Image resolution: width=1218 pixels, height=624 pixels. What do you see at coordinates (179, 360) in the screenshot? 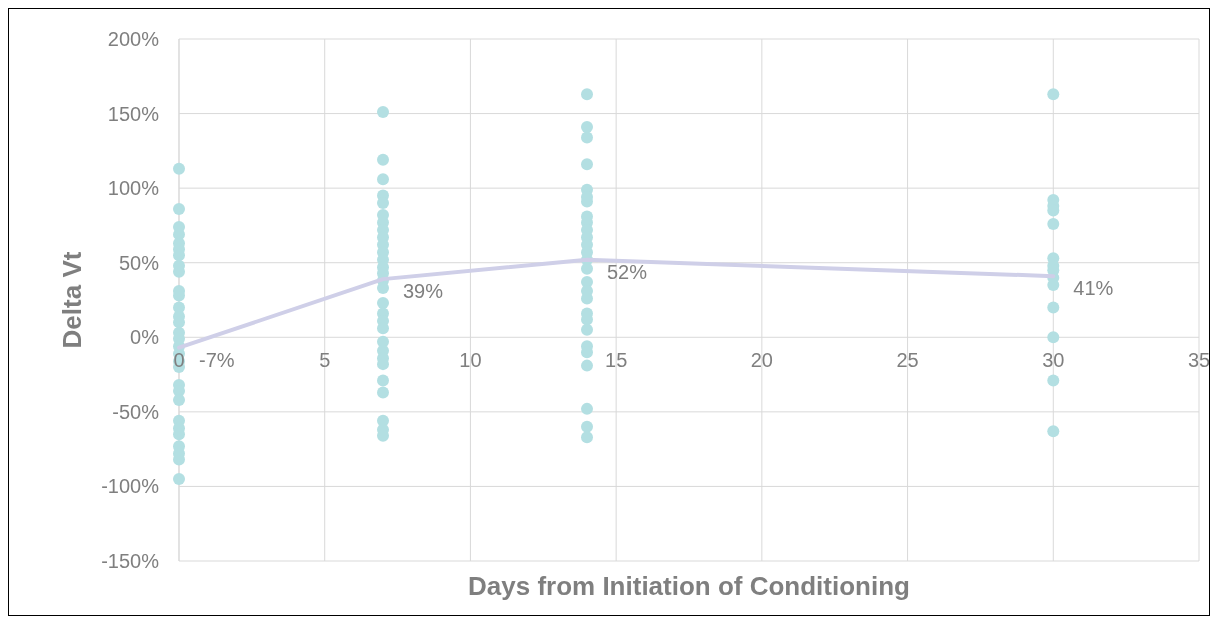
I see `x-tick-label: 0` at bounding box center [179, 360].